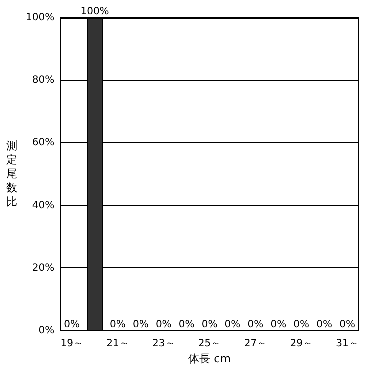 The width and height of the screenshot is (371, 366). What do you see at coordinates (72, 344) in the screenshot?
I see `x-tick-label: 19～` at bounding box center [72, 344].